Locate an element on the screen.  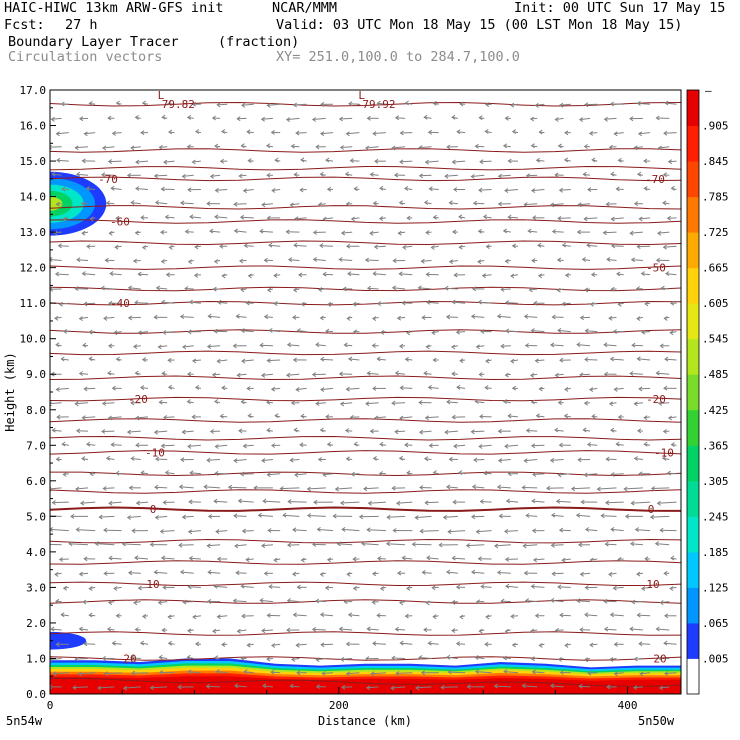
y-tick-label: 17.0 is located at coordinates (33, 90).